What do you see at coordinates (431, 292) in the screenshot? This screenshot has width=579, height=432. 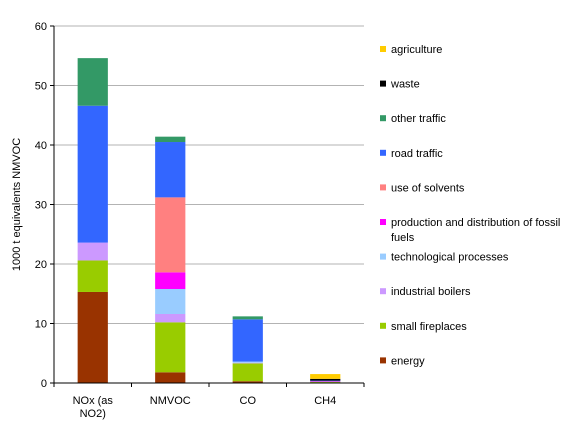 I see `legend-entry: industrial boilers` at bounding box center [431, 292].